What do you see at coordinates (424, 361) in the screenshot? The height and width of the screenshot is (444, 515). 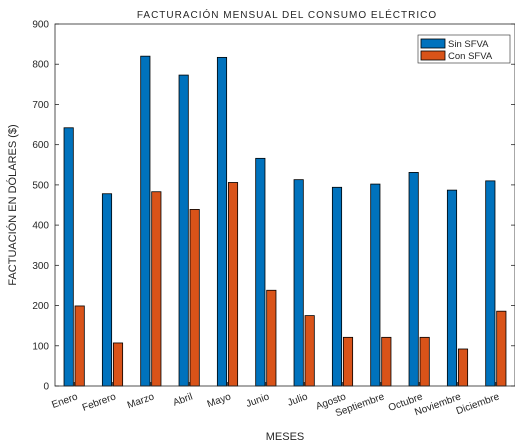 I see `bar-con-sfva-octubre` at bounding box center [424, 361].